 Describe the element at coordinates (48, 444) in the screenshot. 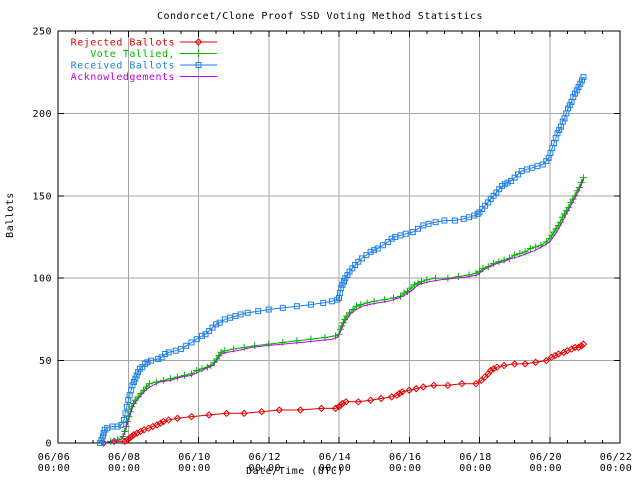

I see `y-tick-label: 0` at that location.